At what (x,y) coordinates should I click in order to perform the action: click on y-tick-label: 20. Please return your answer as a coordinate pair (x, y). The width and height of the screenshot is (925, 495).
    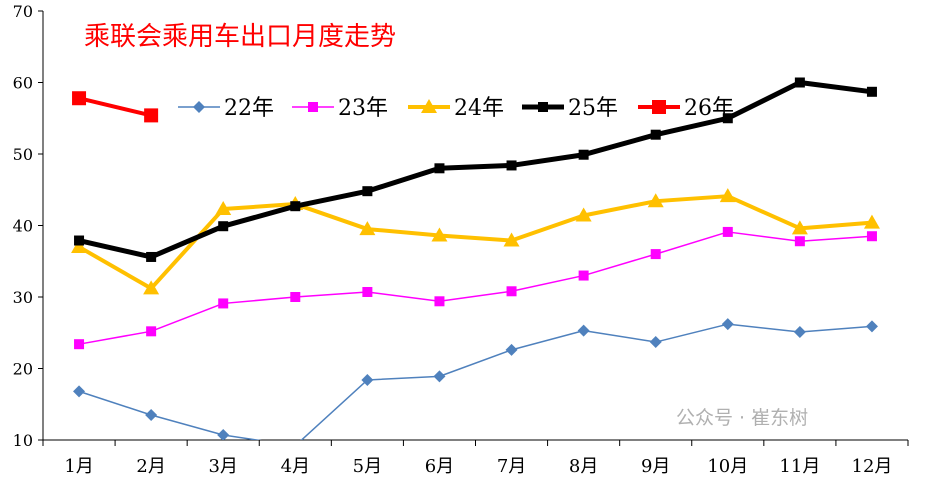
    Looking at the image, I should click on (23, 369).